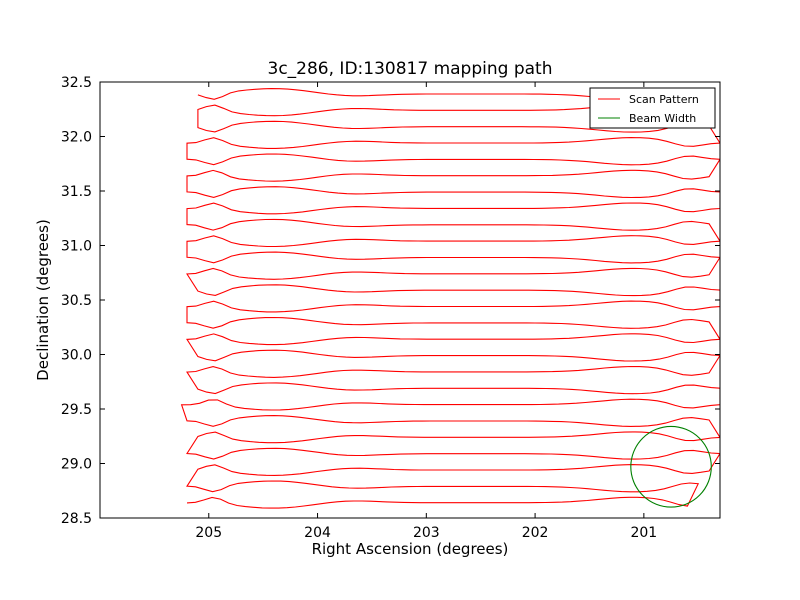  Describe the element at coordinates (664, 99) in the screenshot. I see `legend-label-scan-pattern: Scan Pattern` at that location.